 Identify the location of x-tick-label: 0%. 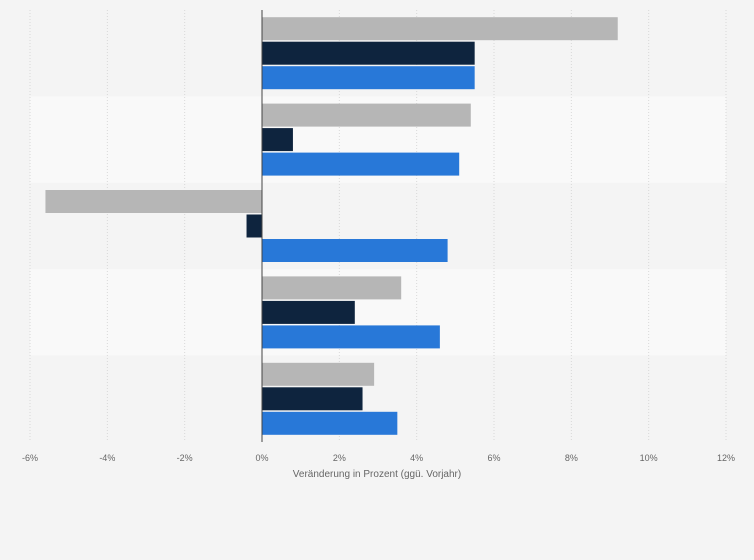
(261, 458).